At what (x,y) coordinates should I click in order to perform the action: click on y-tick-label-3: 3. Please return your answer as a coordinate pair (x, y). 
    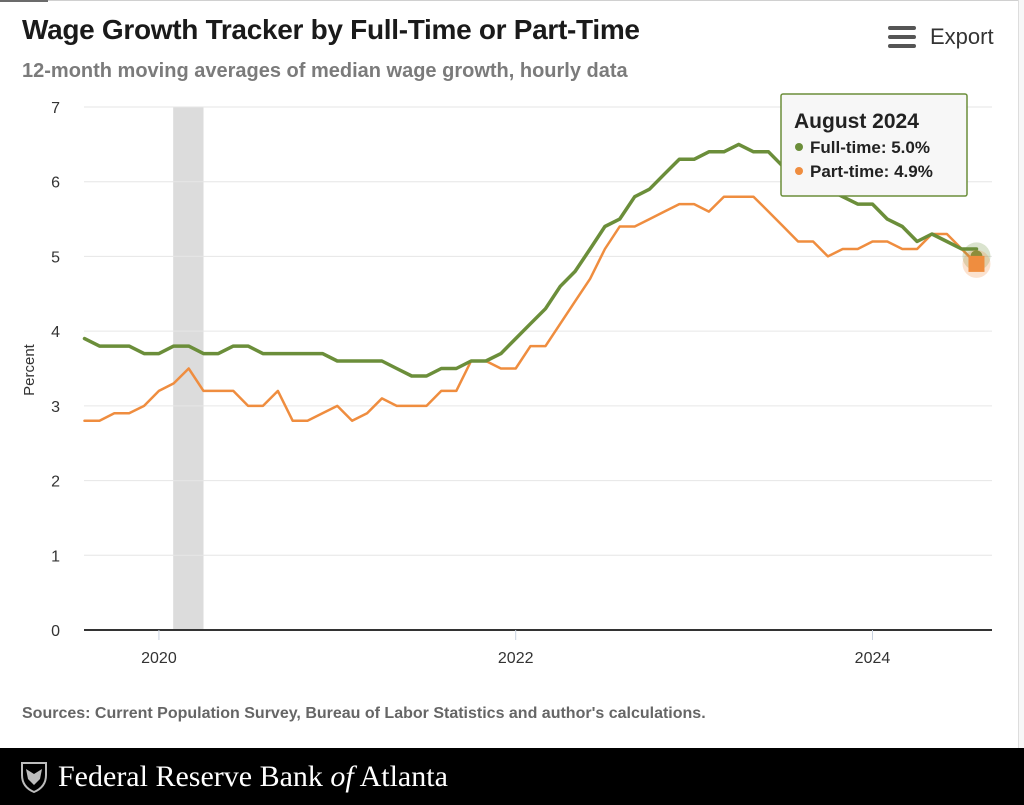
    Looking at the image, I should click on (55, 407).